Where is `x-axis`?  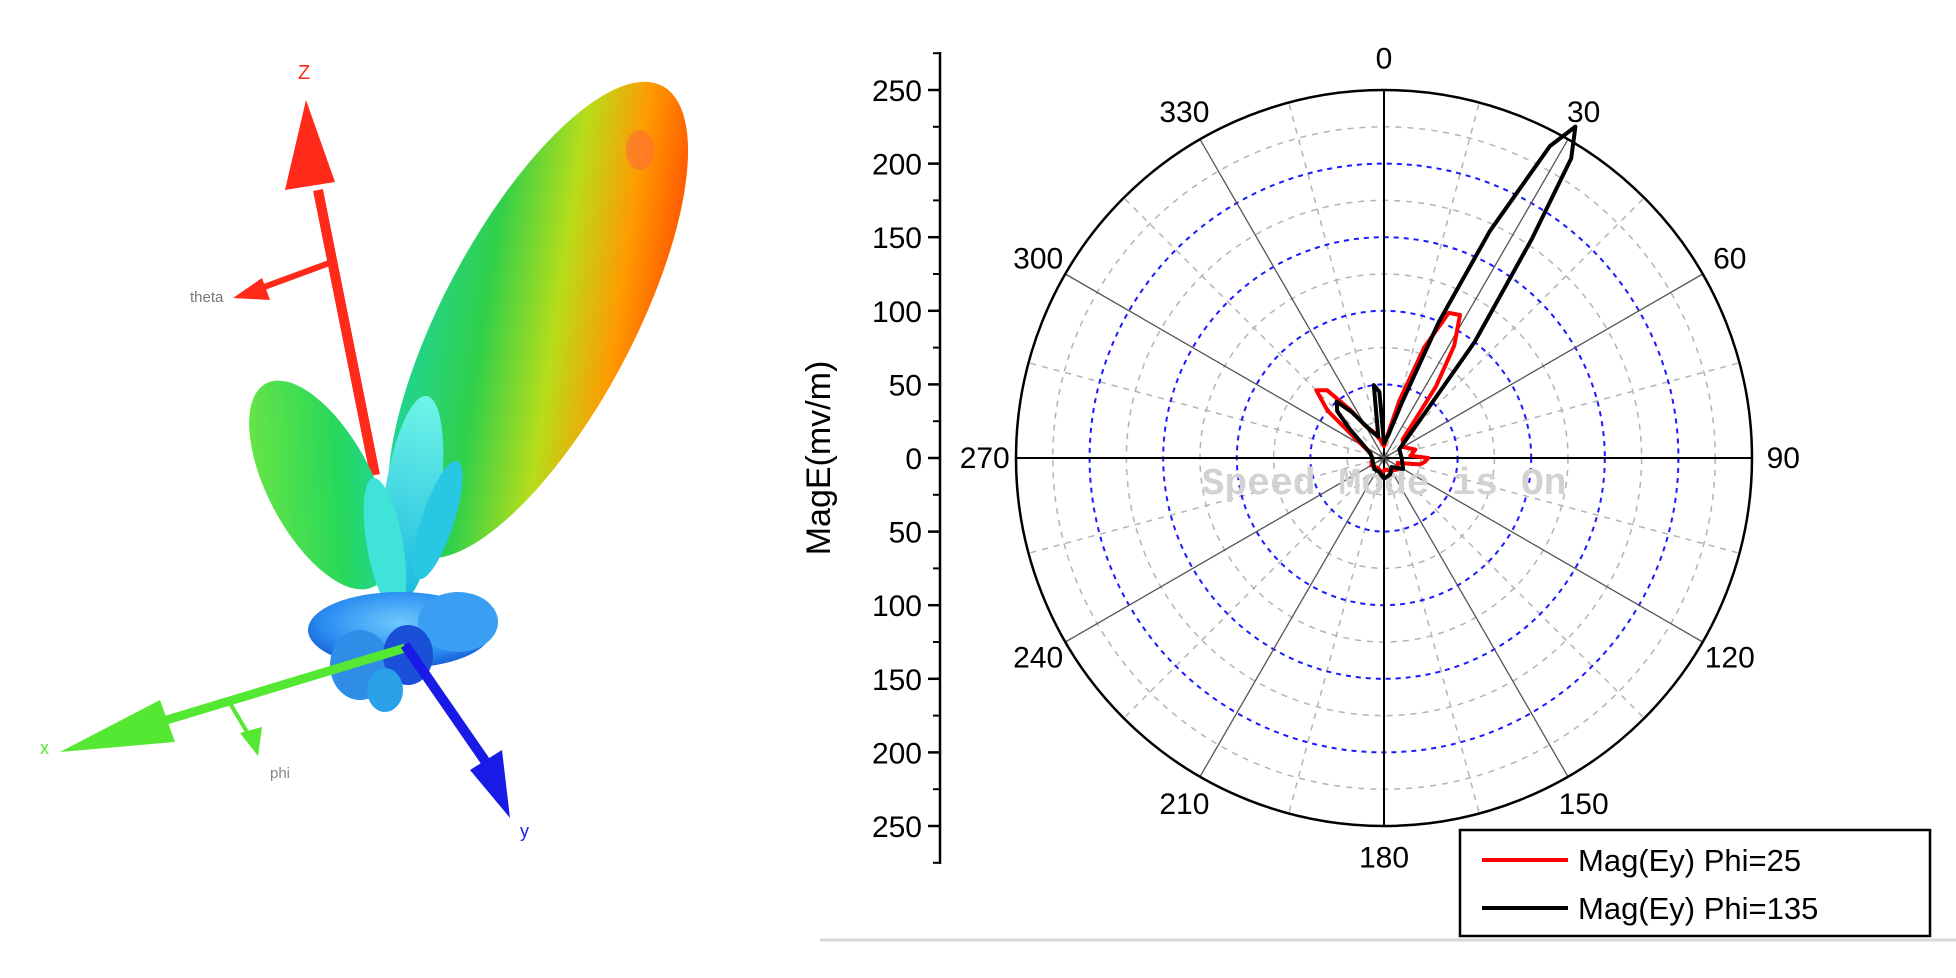 x-axis is located at coordinates (233, 699).